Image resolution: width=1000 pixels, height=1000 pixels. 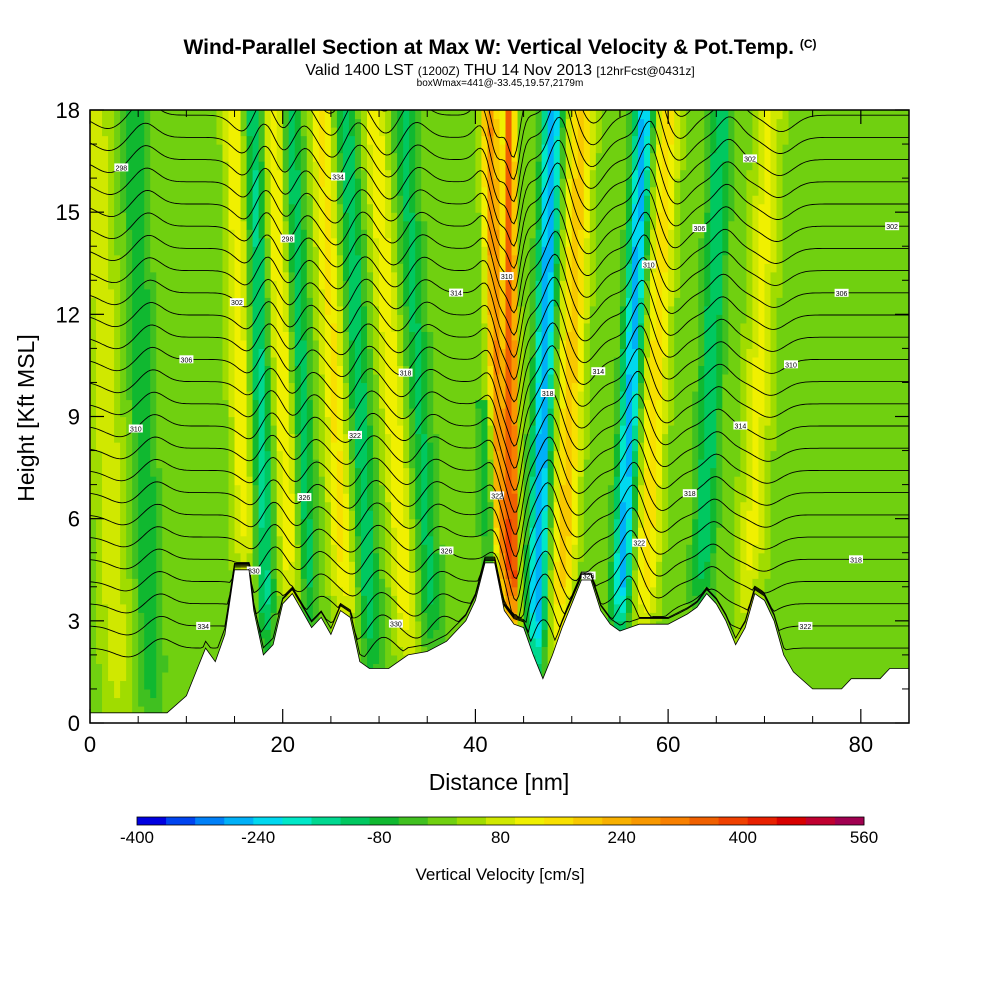 I want to click on colorbar-tick-label: -240, so click(x=258, y=837).